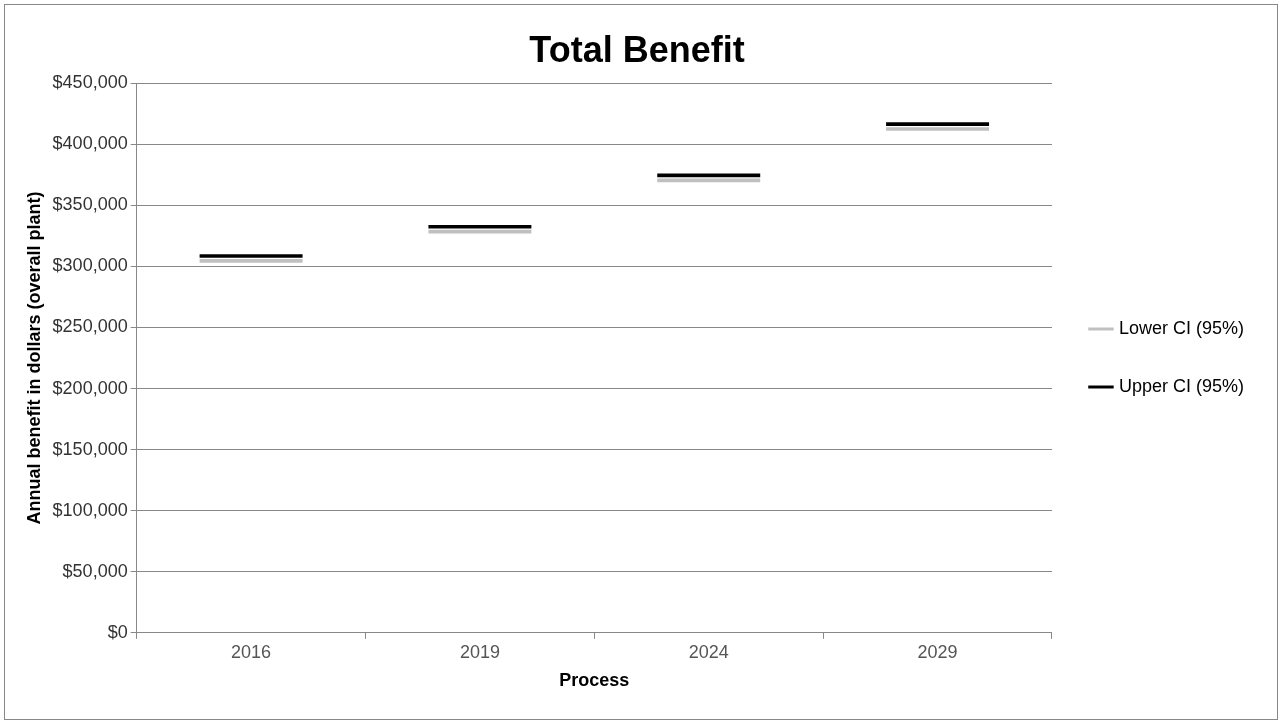 Image resolution: width=1284 pixels, height=726 pixels. What do you see at coordinates (117, 631) in the screenshot?
I see `y-tick-label: $0` at bounding box center [117, 631].